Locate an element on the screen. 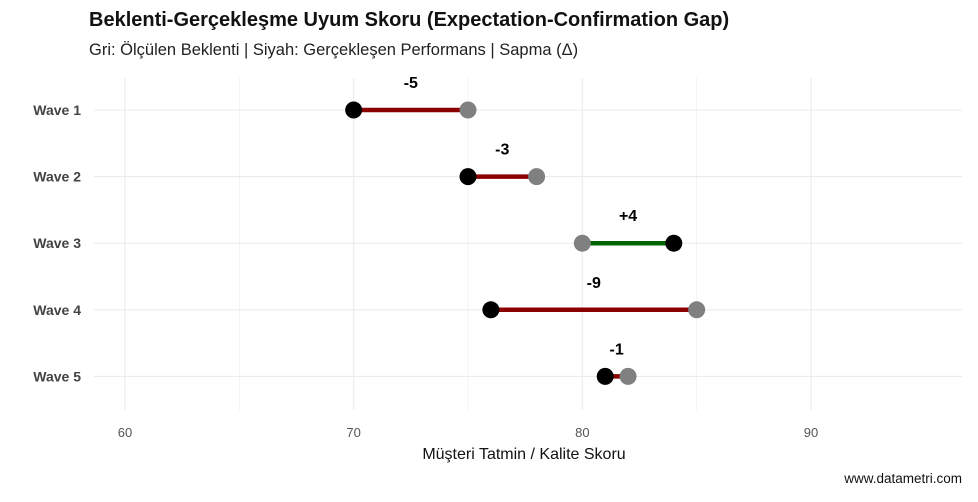 The image size is (978, 502). gap-label: +4 is located at coordinates (628, 216).